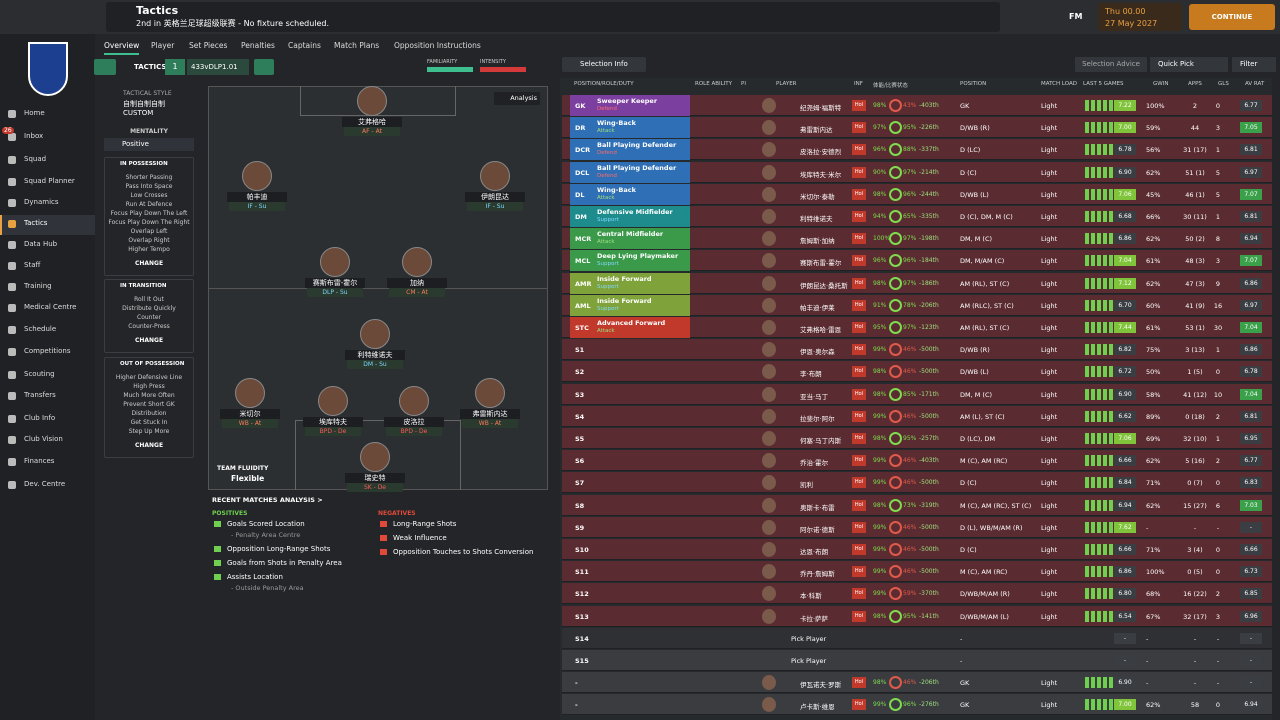 Image resolution: width=1280 pixels, height=720 pixels. I want to click on selection-info: Selection Info, so click(604, 64).